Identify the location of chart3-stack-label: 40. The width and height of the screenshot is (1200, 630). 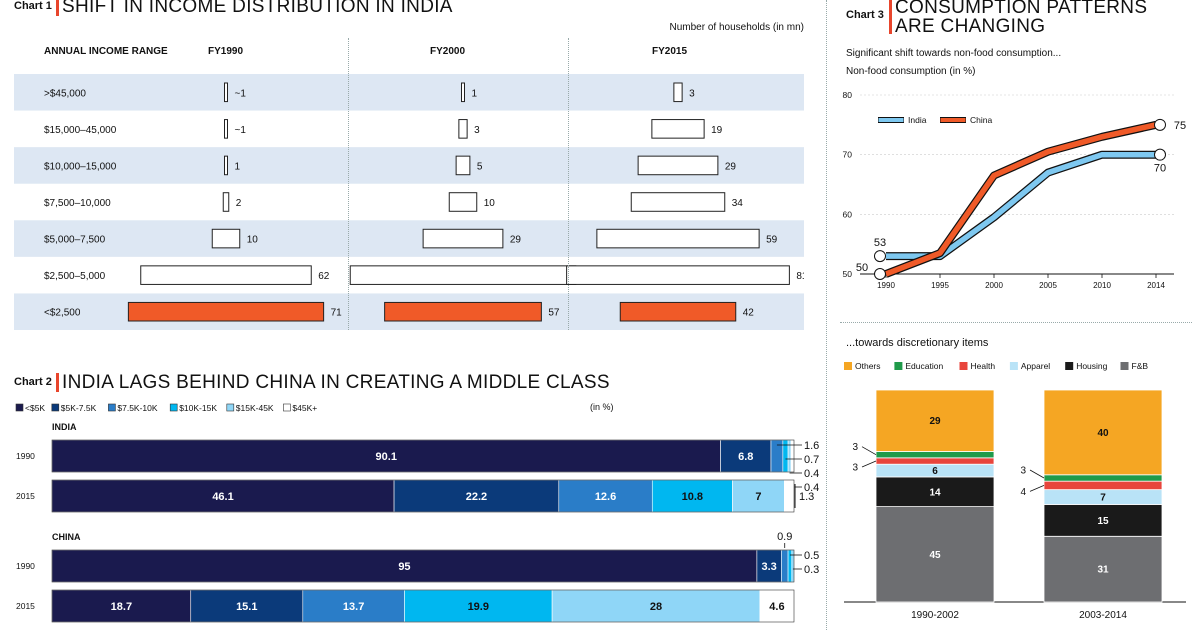
(1103, 433).